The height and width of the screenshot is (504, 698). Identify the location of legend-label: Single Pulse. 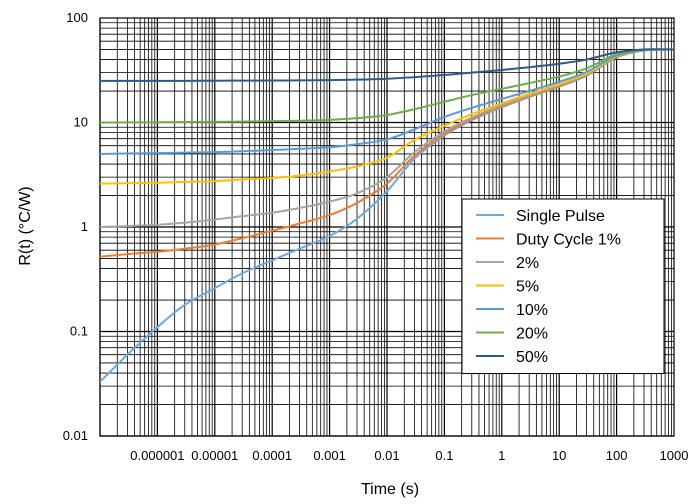
(560, 216).